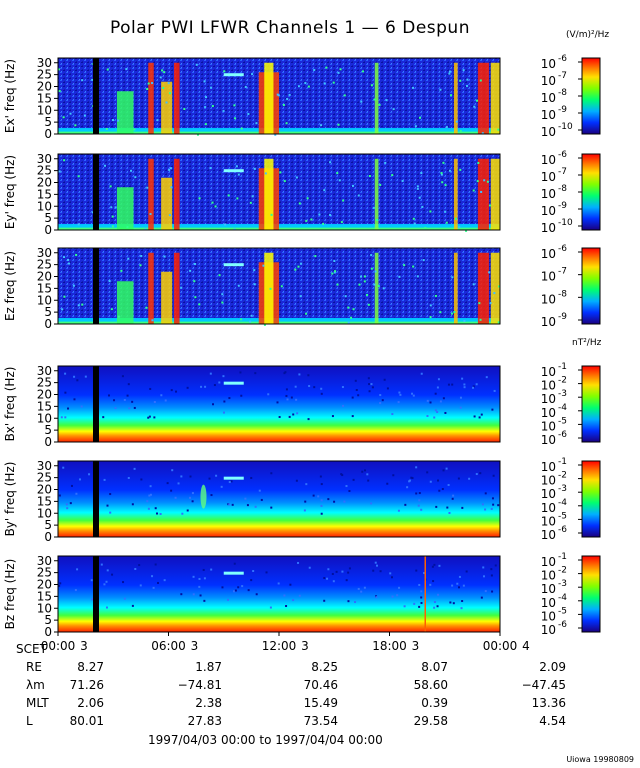 Image resolution: width=640 pixels, height=768 pixels. What do you see at coordinates (562, 584) in the screenshot?
I see `colorbar-tick-exponent: -3` at bounding box center [562, 584].